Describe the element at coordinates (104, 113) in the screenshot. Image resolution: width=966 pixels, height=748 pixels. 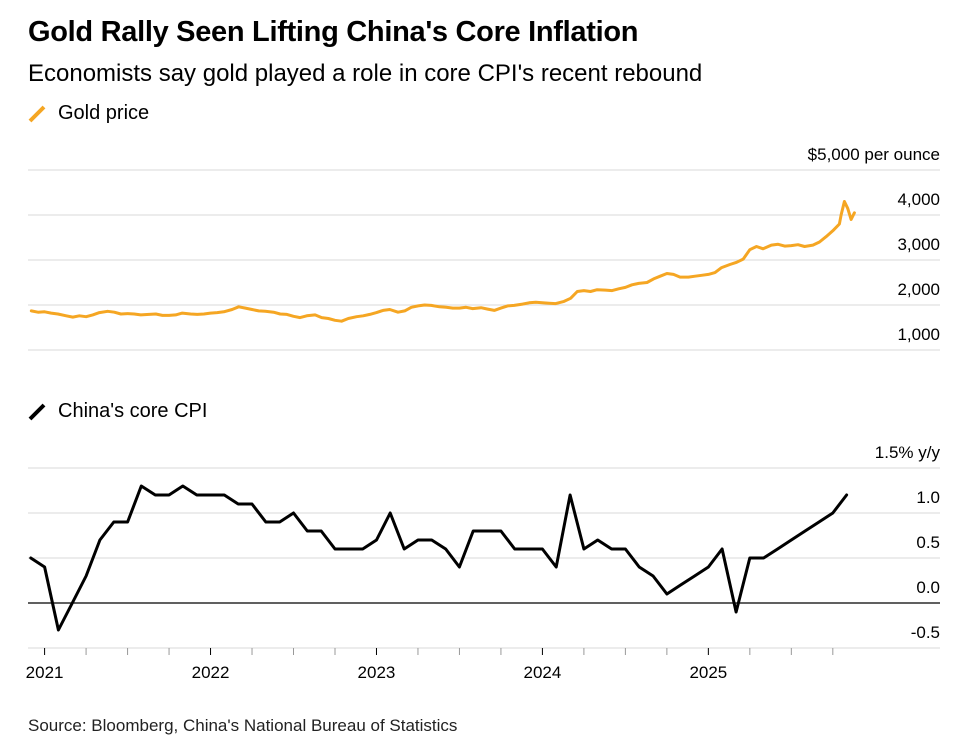
I see `legend-gold-label: Gold price` at that location.